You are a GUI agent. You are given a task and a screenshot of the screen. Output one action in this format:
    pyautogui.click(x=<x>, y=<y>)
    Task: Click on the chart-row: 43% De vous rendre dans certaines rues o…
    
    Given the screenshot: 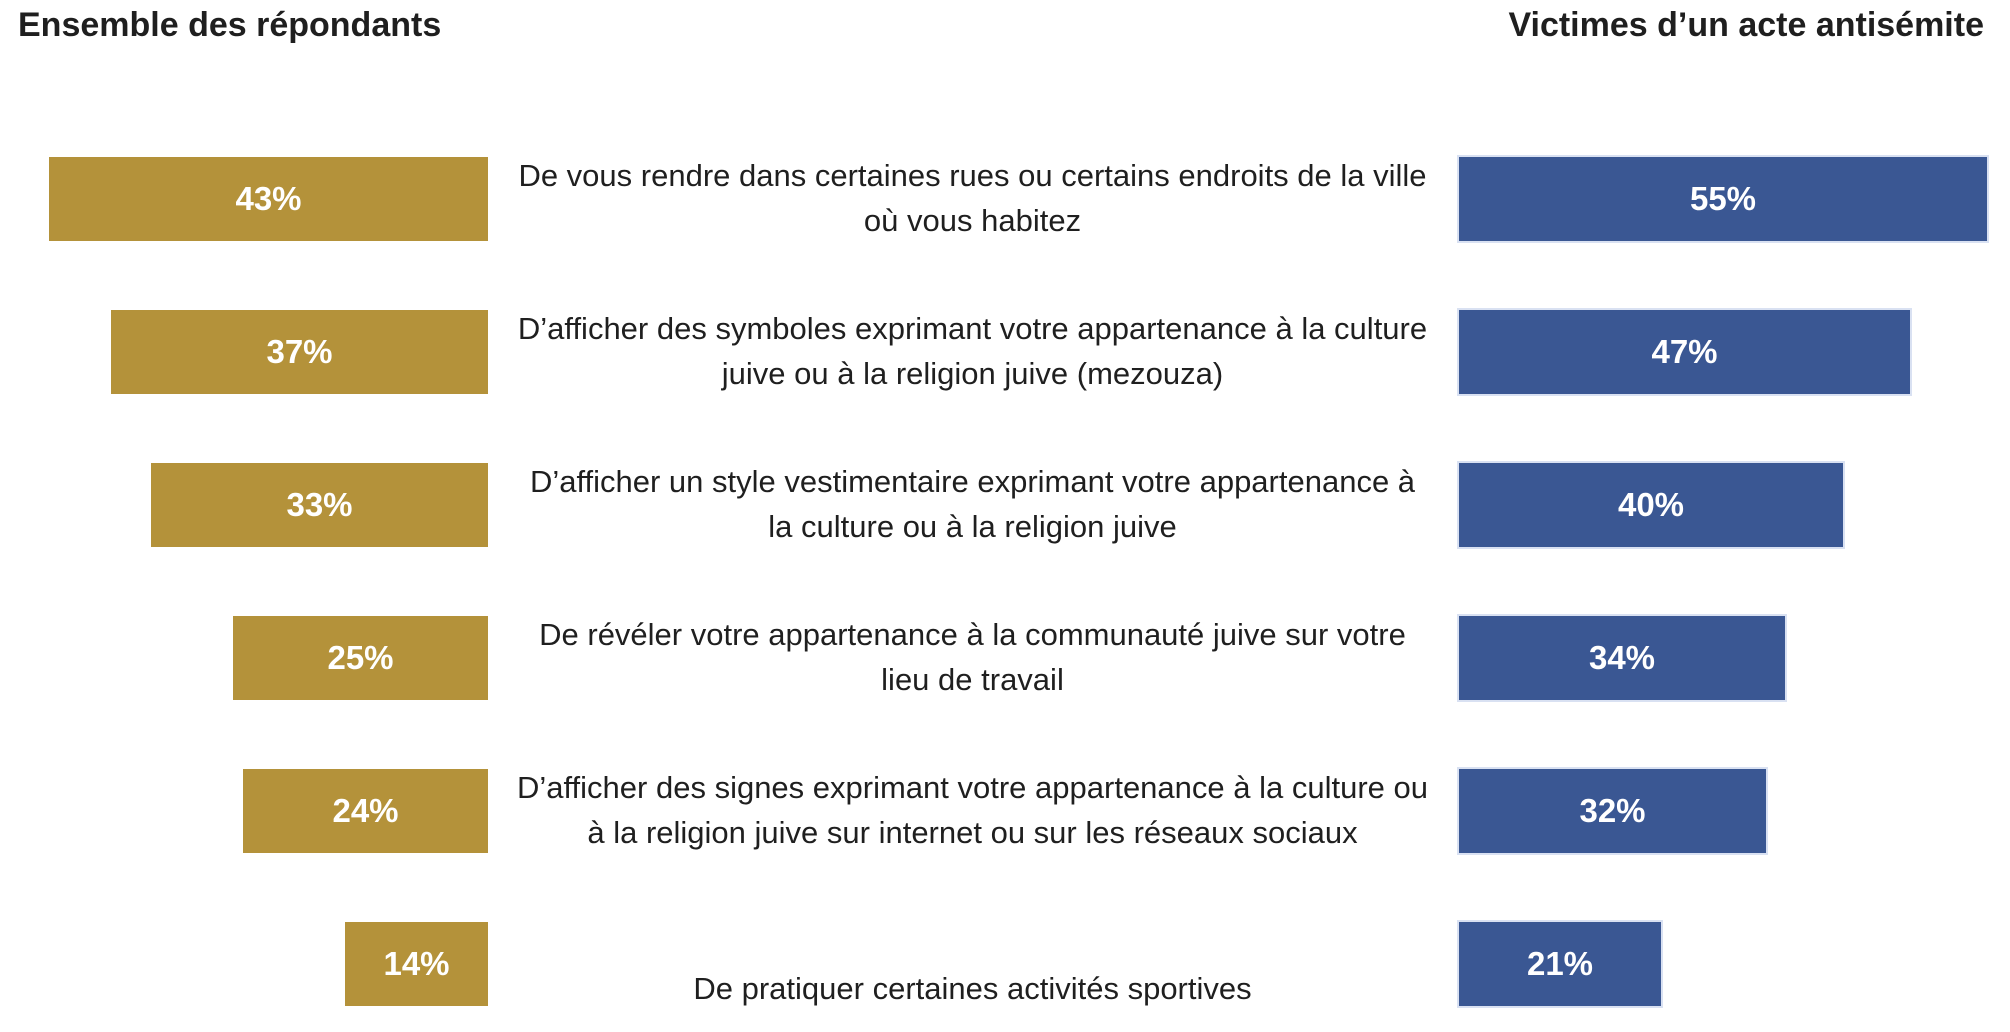 What is the action you would take?
    pyautogui.click(x=1005, y=198)
    